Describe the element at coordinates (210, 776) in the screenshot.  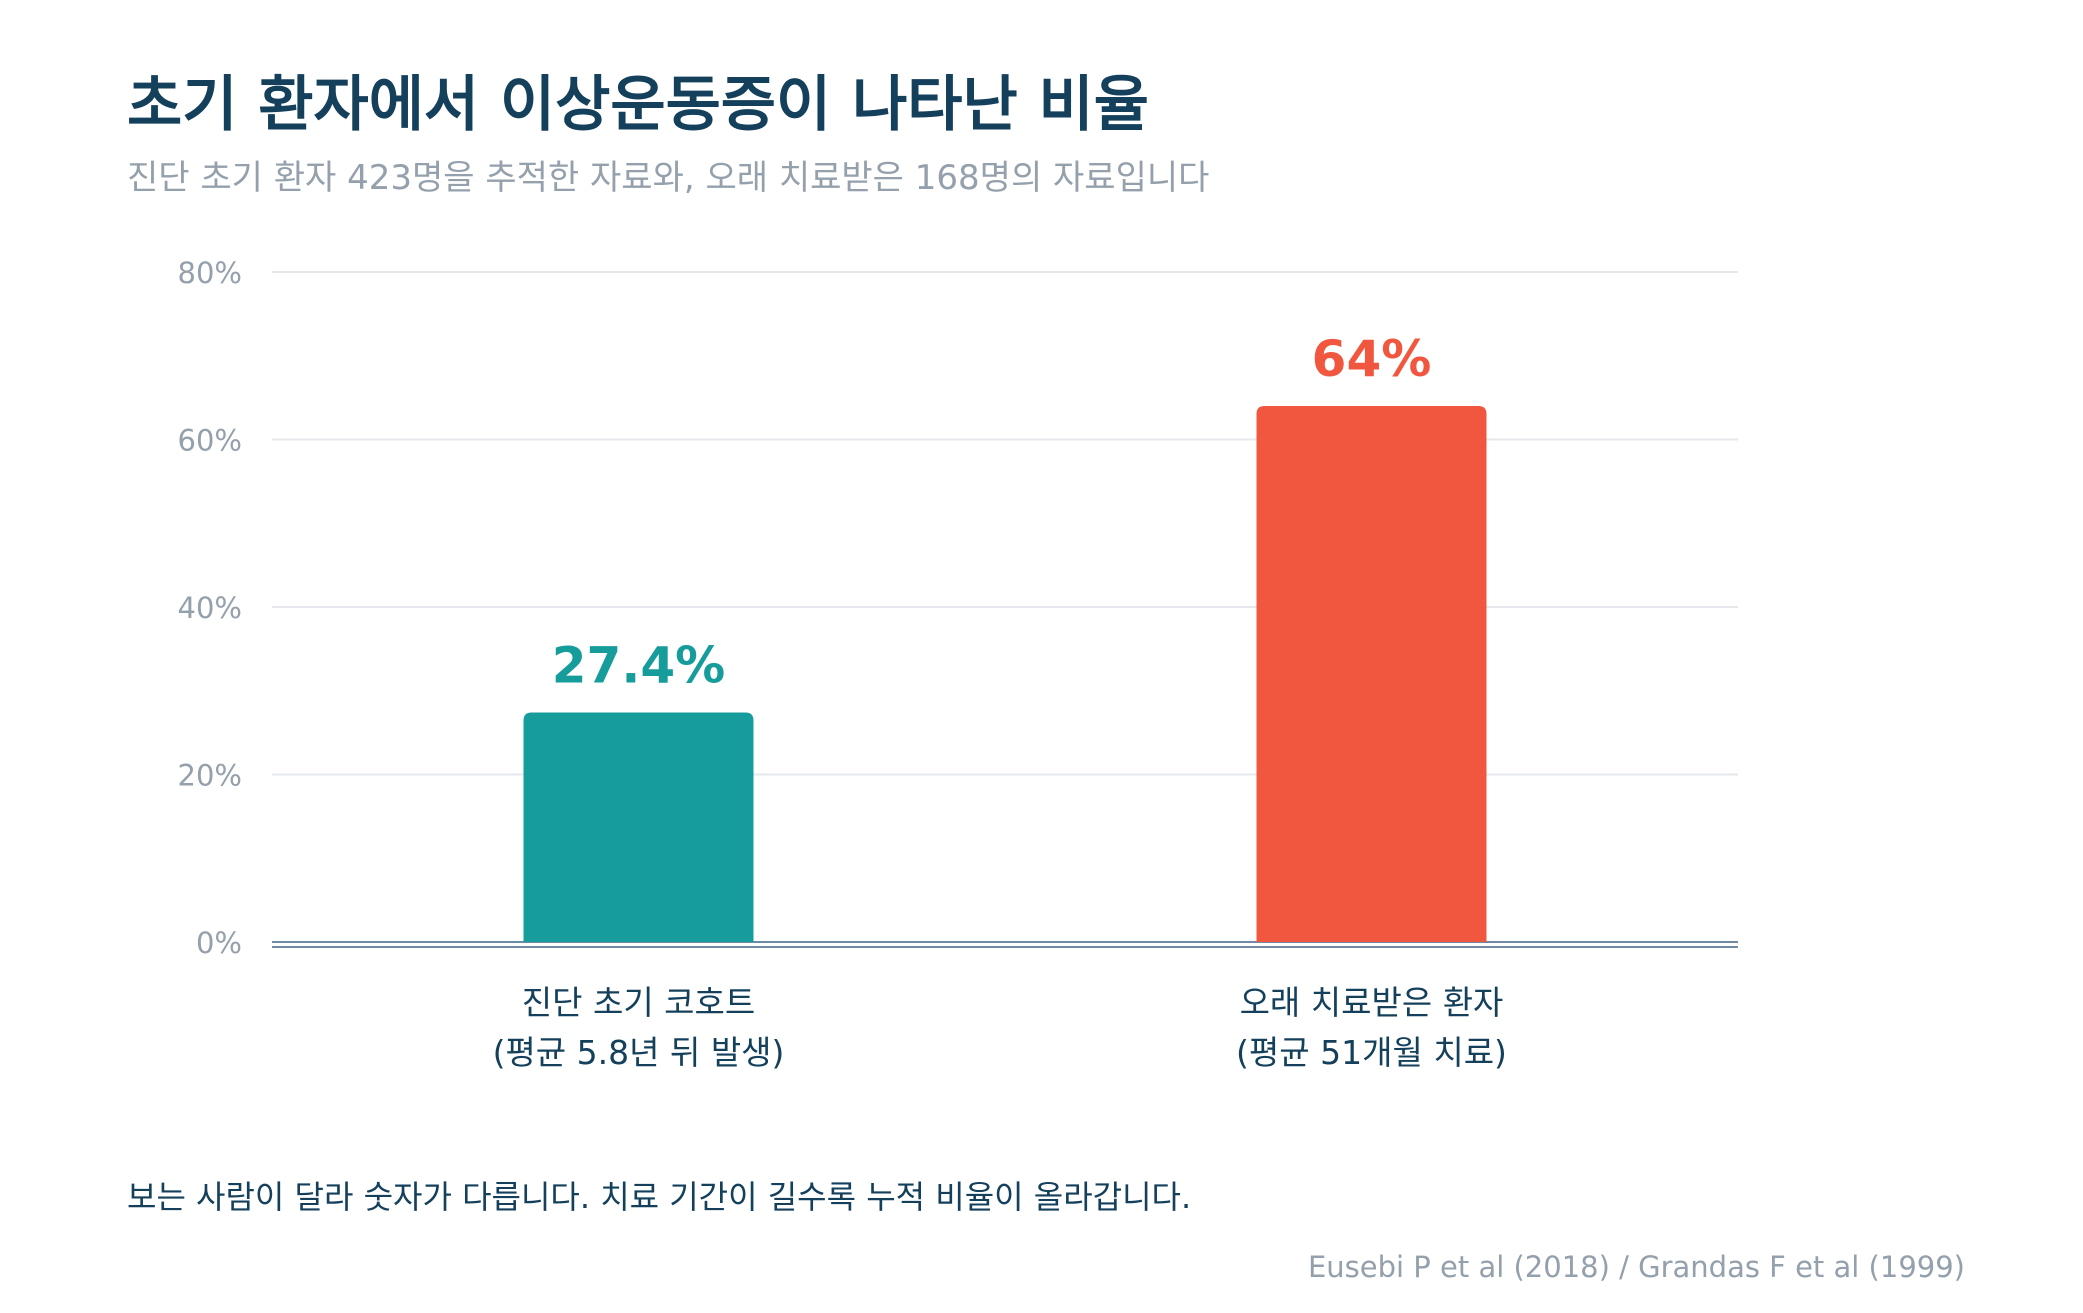
I see `y-tick-label: 20%` at that location.